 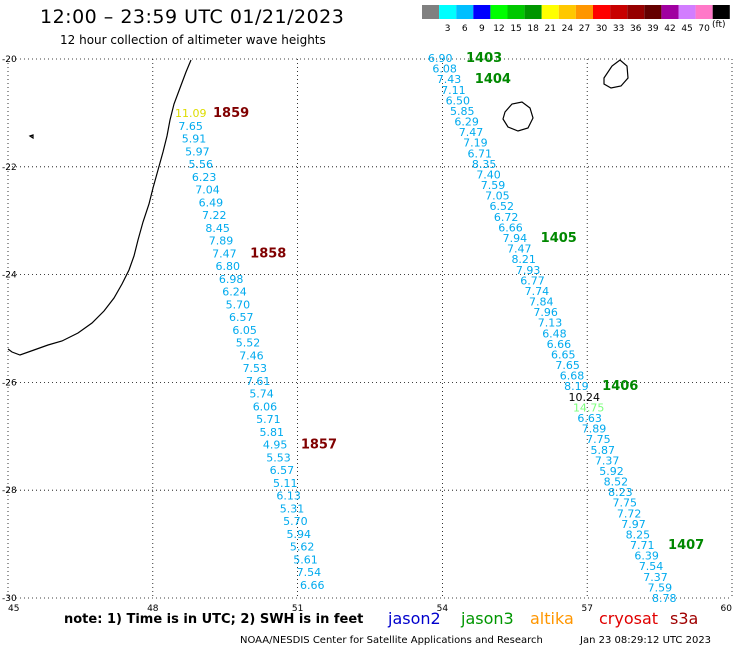 What do you see at coordinates (13, 609) in the screenshot?
I see `lon-tick-label: 45` at bounding box center [13, 609].